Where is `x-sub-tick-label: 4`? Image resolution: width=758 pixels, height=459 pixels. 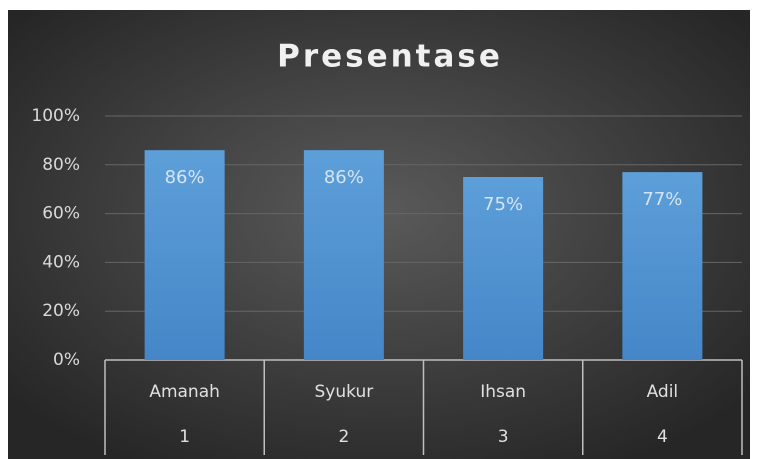
x-sub-tick-label: 4 is located at coordinates (662, 437).